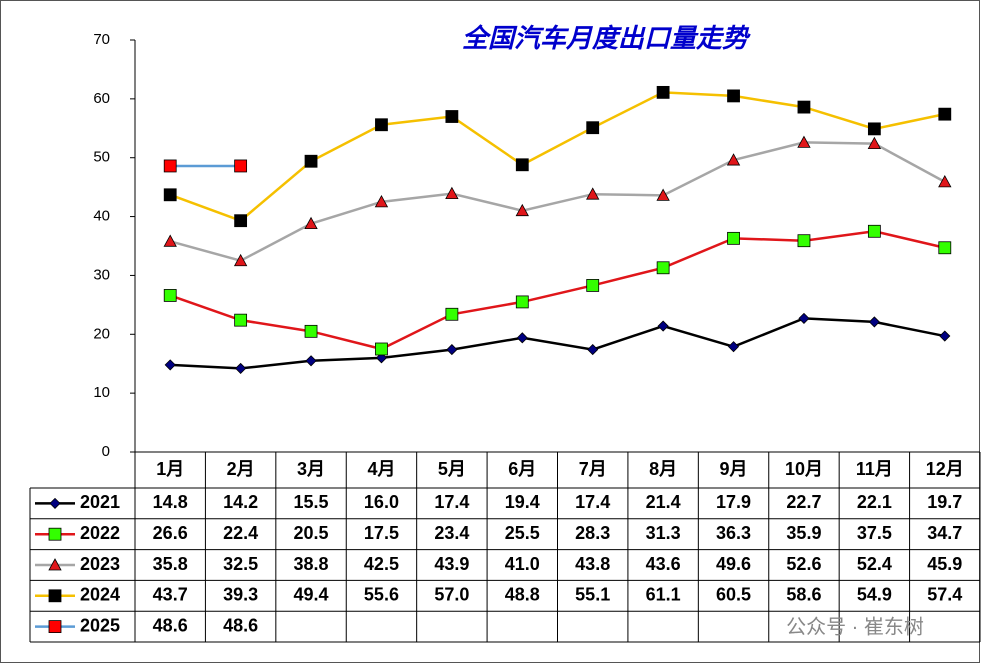  Describe the element at coordinates (593, 469) in the screenshot. I see `x-tick-label: 7月` at that location.